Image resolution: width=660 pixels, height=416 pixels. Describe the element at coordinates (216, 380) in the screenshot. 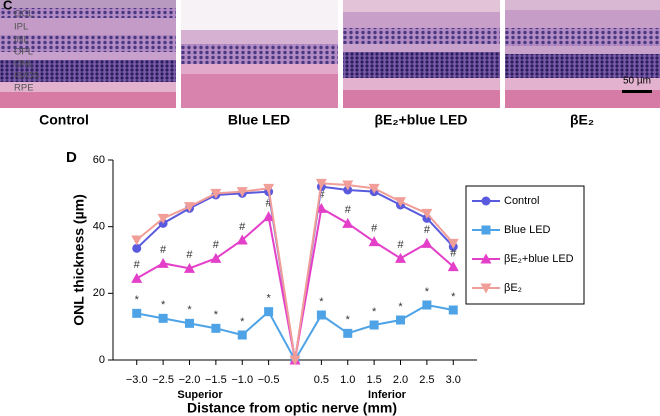

I see `x-tick-label: −1.5` at that location.